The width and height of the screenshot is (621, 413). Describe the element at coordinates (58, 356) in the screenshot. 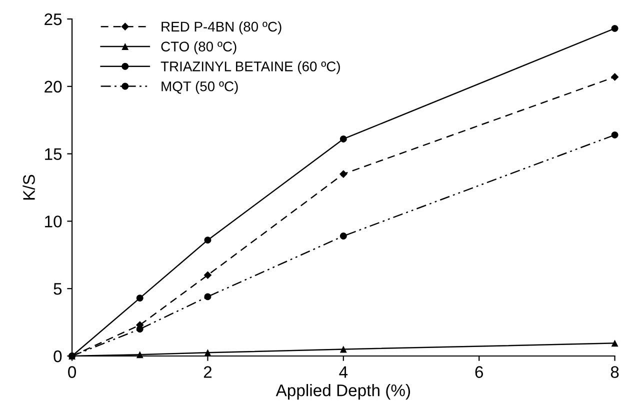

I see `y-tick-label: 0` at that location.